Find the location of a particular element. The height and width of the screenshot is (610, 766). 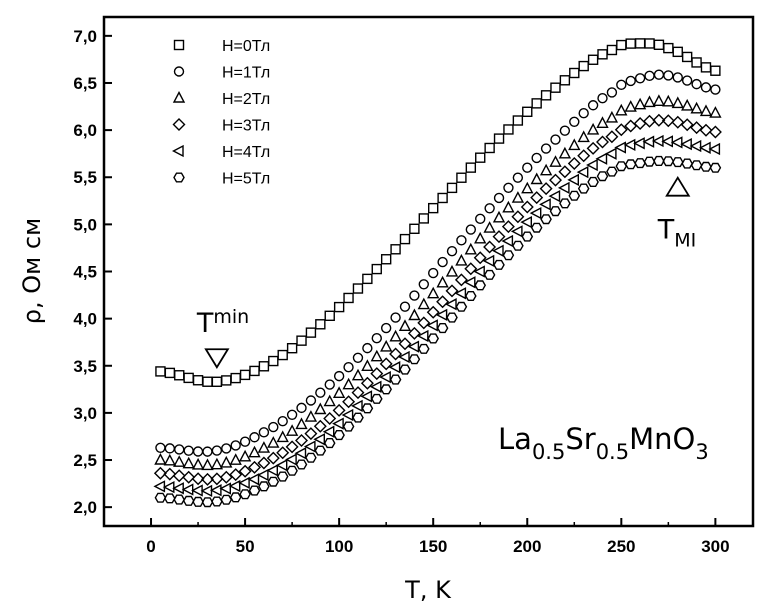

x-tick-label: 0 is located at coordinates (150, 546).